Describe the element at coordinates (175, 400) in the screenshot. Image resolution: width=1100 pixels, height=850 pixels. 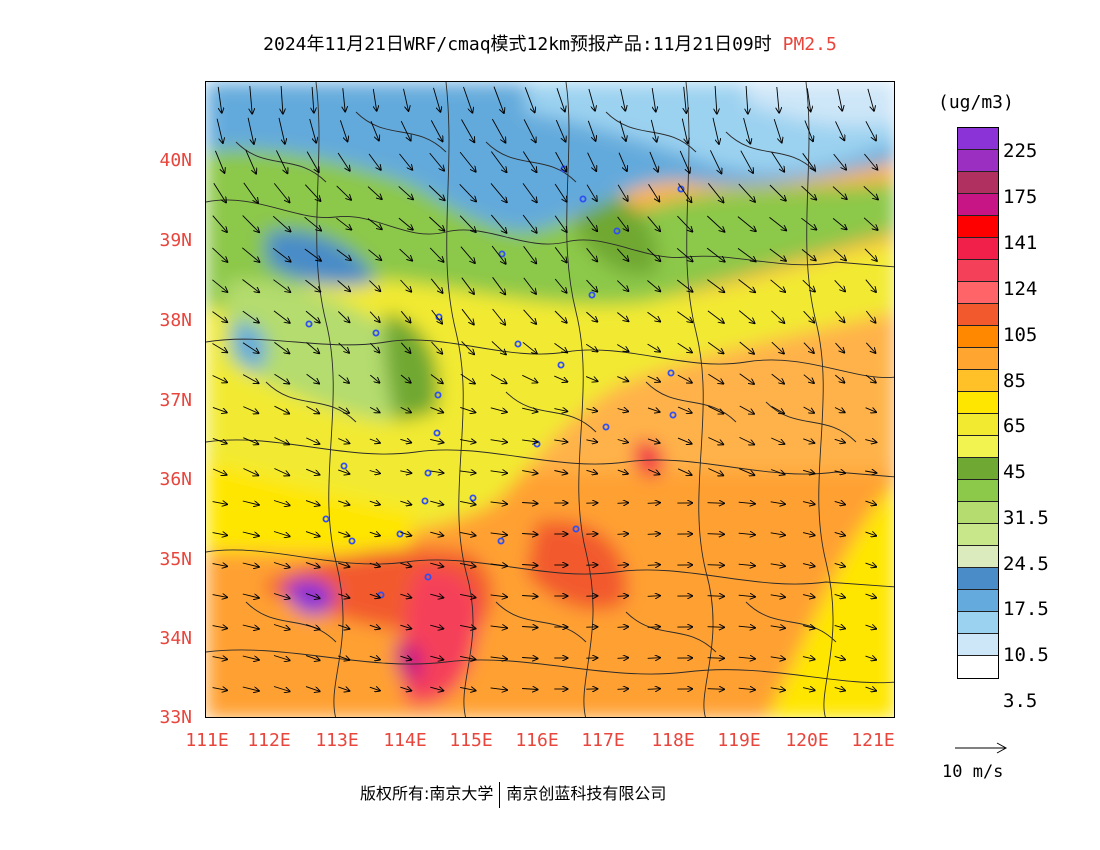
I see `y-tick-37n: 37N` at that location.